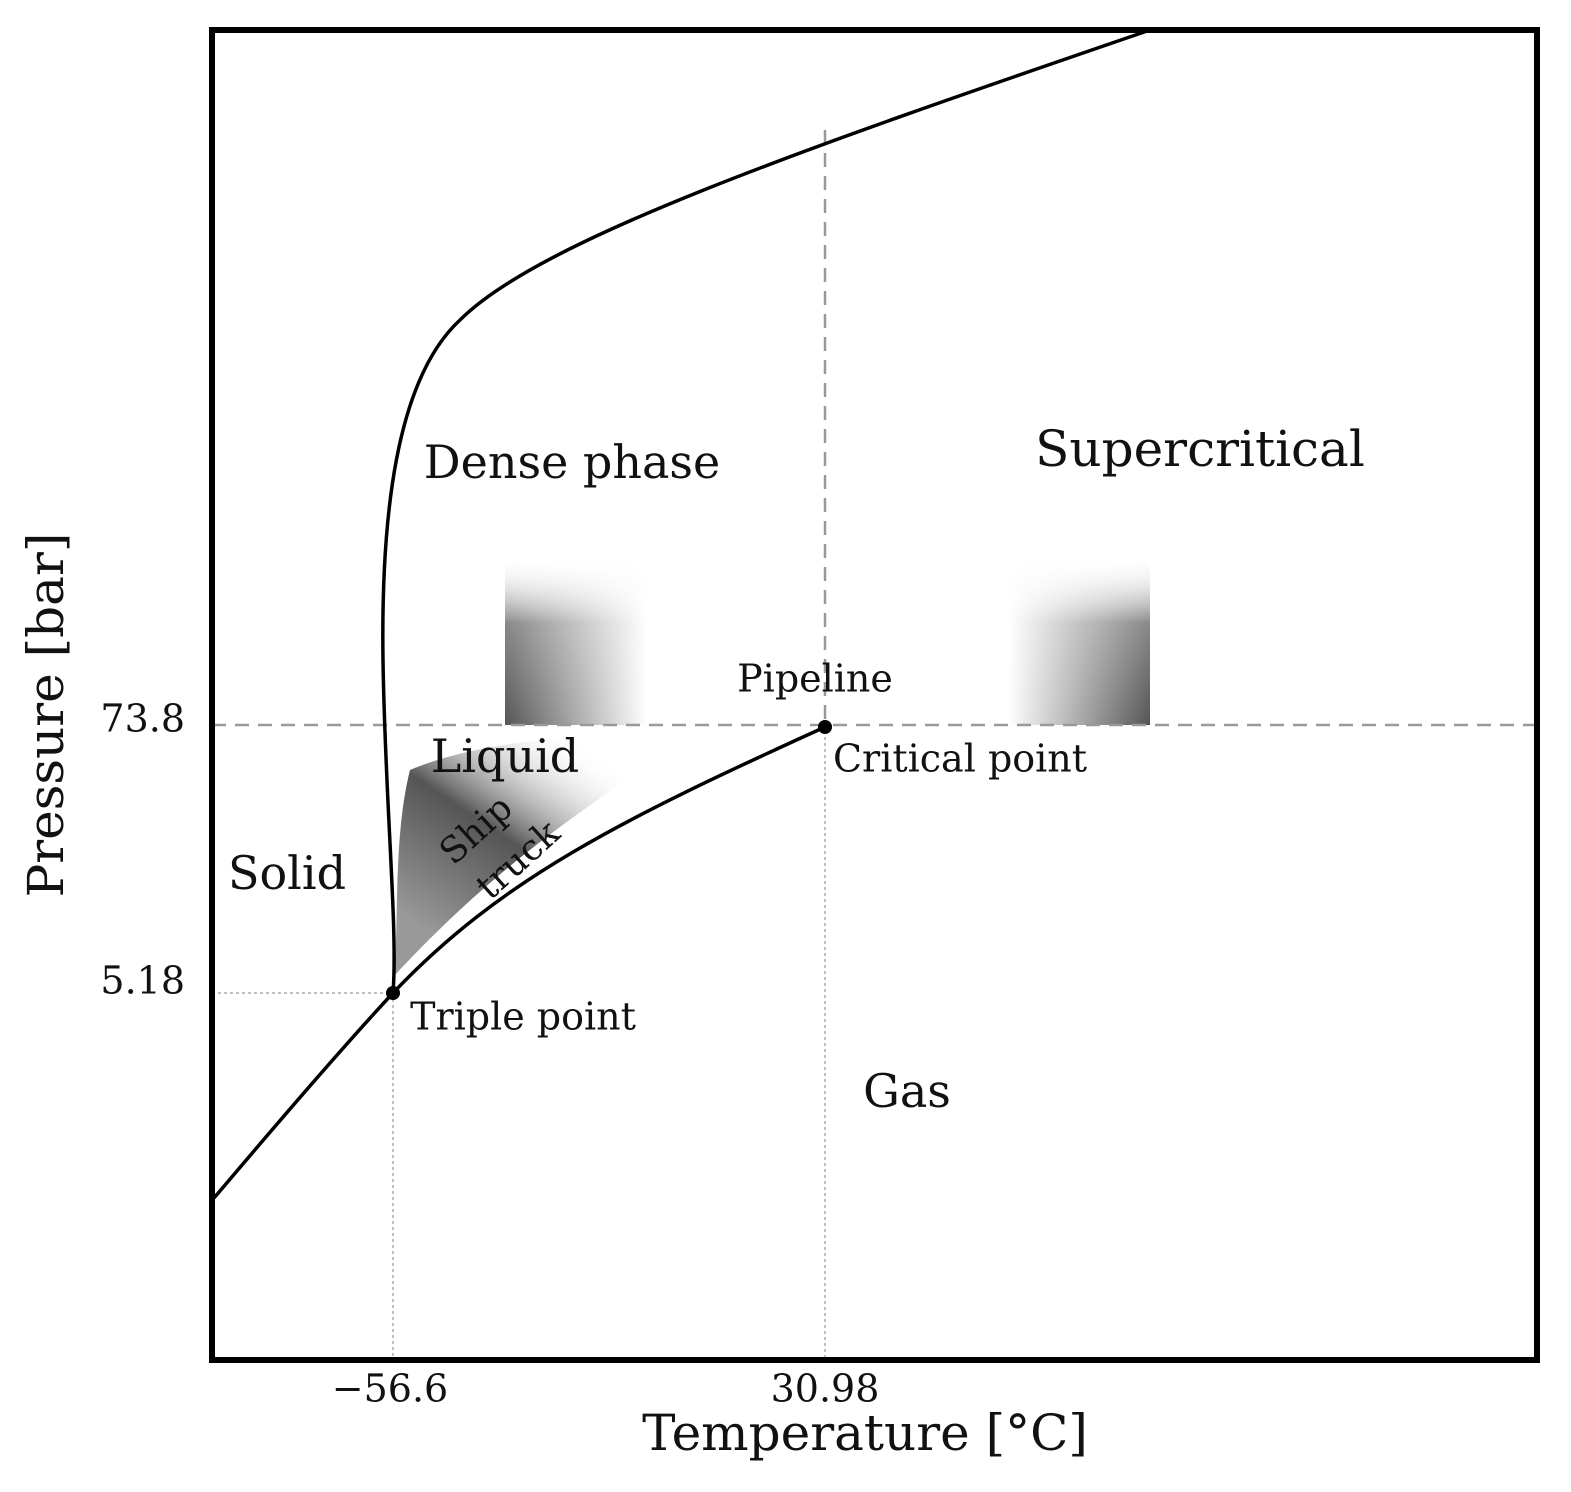  What do you see at coordinates (960, 759) in the screenshot?
I see `annotation: Critical point` at bounding box center [960, 759].